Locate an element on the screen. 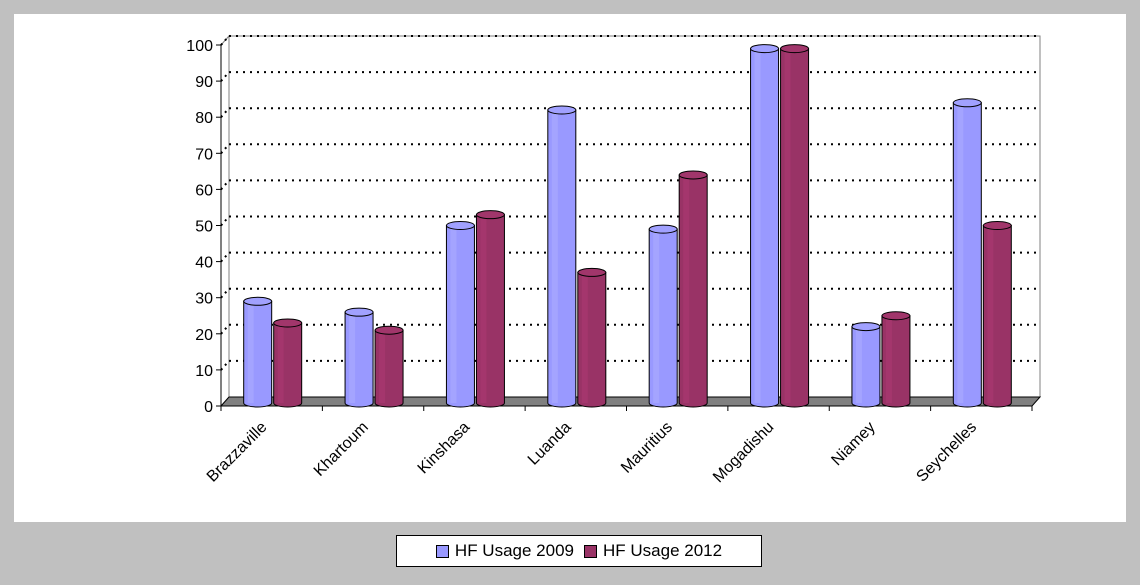 The height and width of the screenshot is (585, 1140). legend-item-2012: HF Usage 2012 is located at coordinates (653, 551).